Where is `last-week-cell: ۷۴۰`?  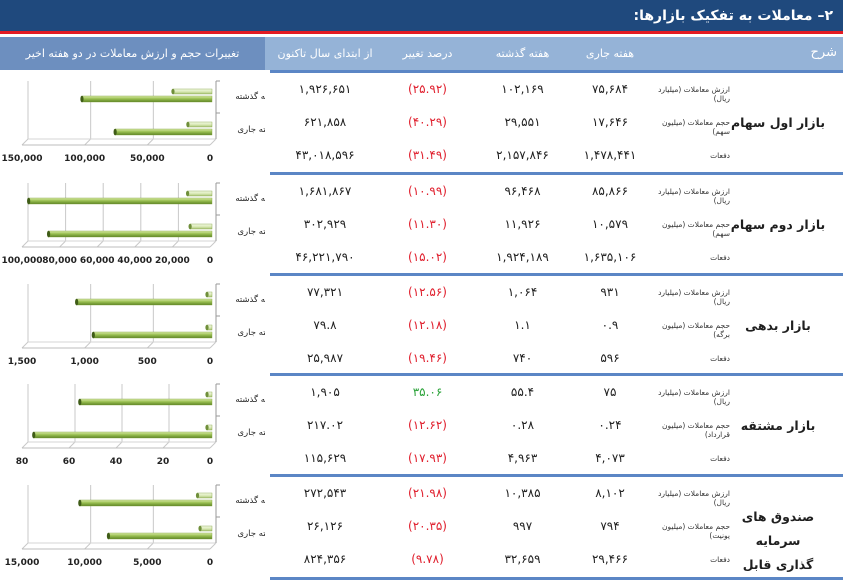 last-week-cell: ۷۴۰ is located at coordinates (522, 358).